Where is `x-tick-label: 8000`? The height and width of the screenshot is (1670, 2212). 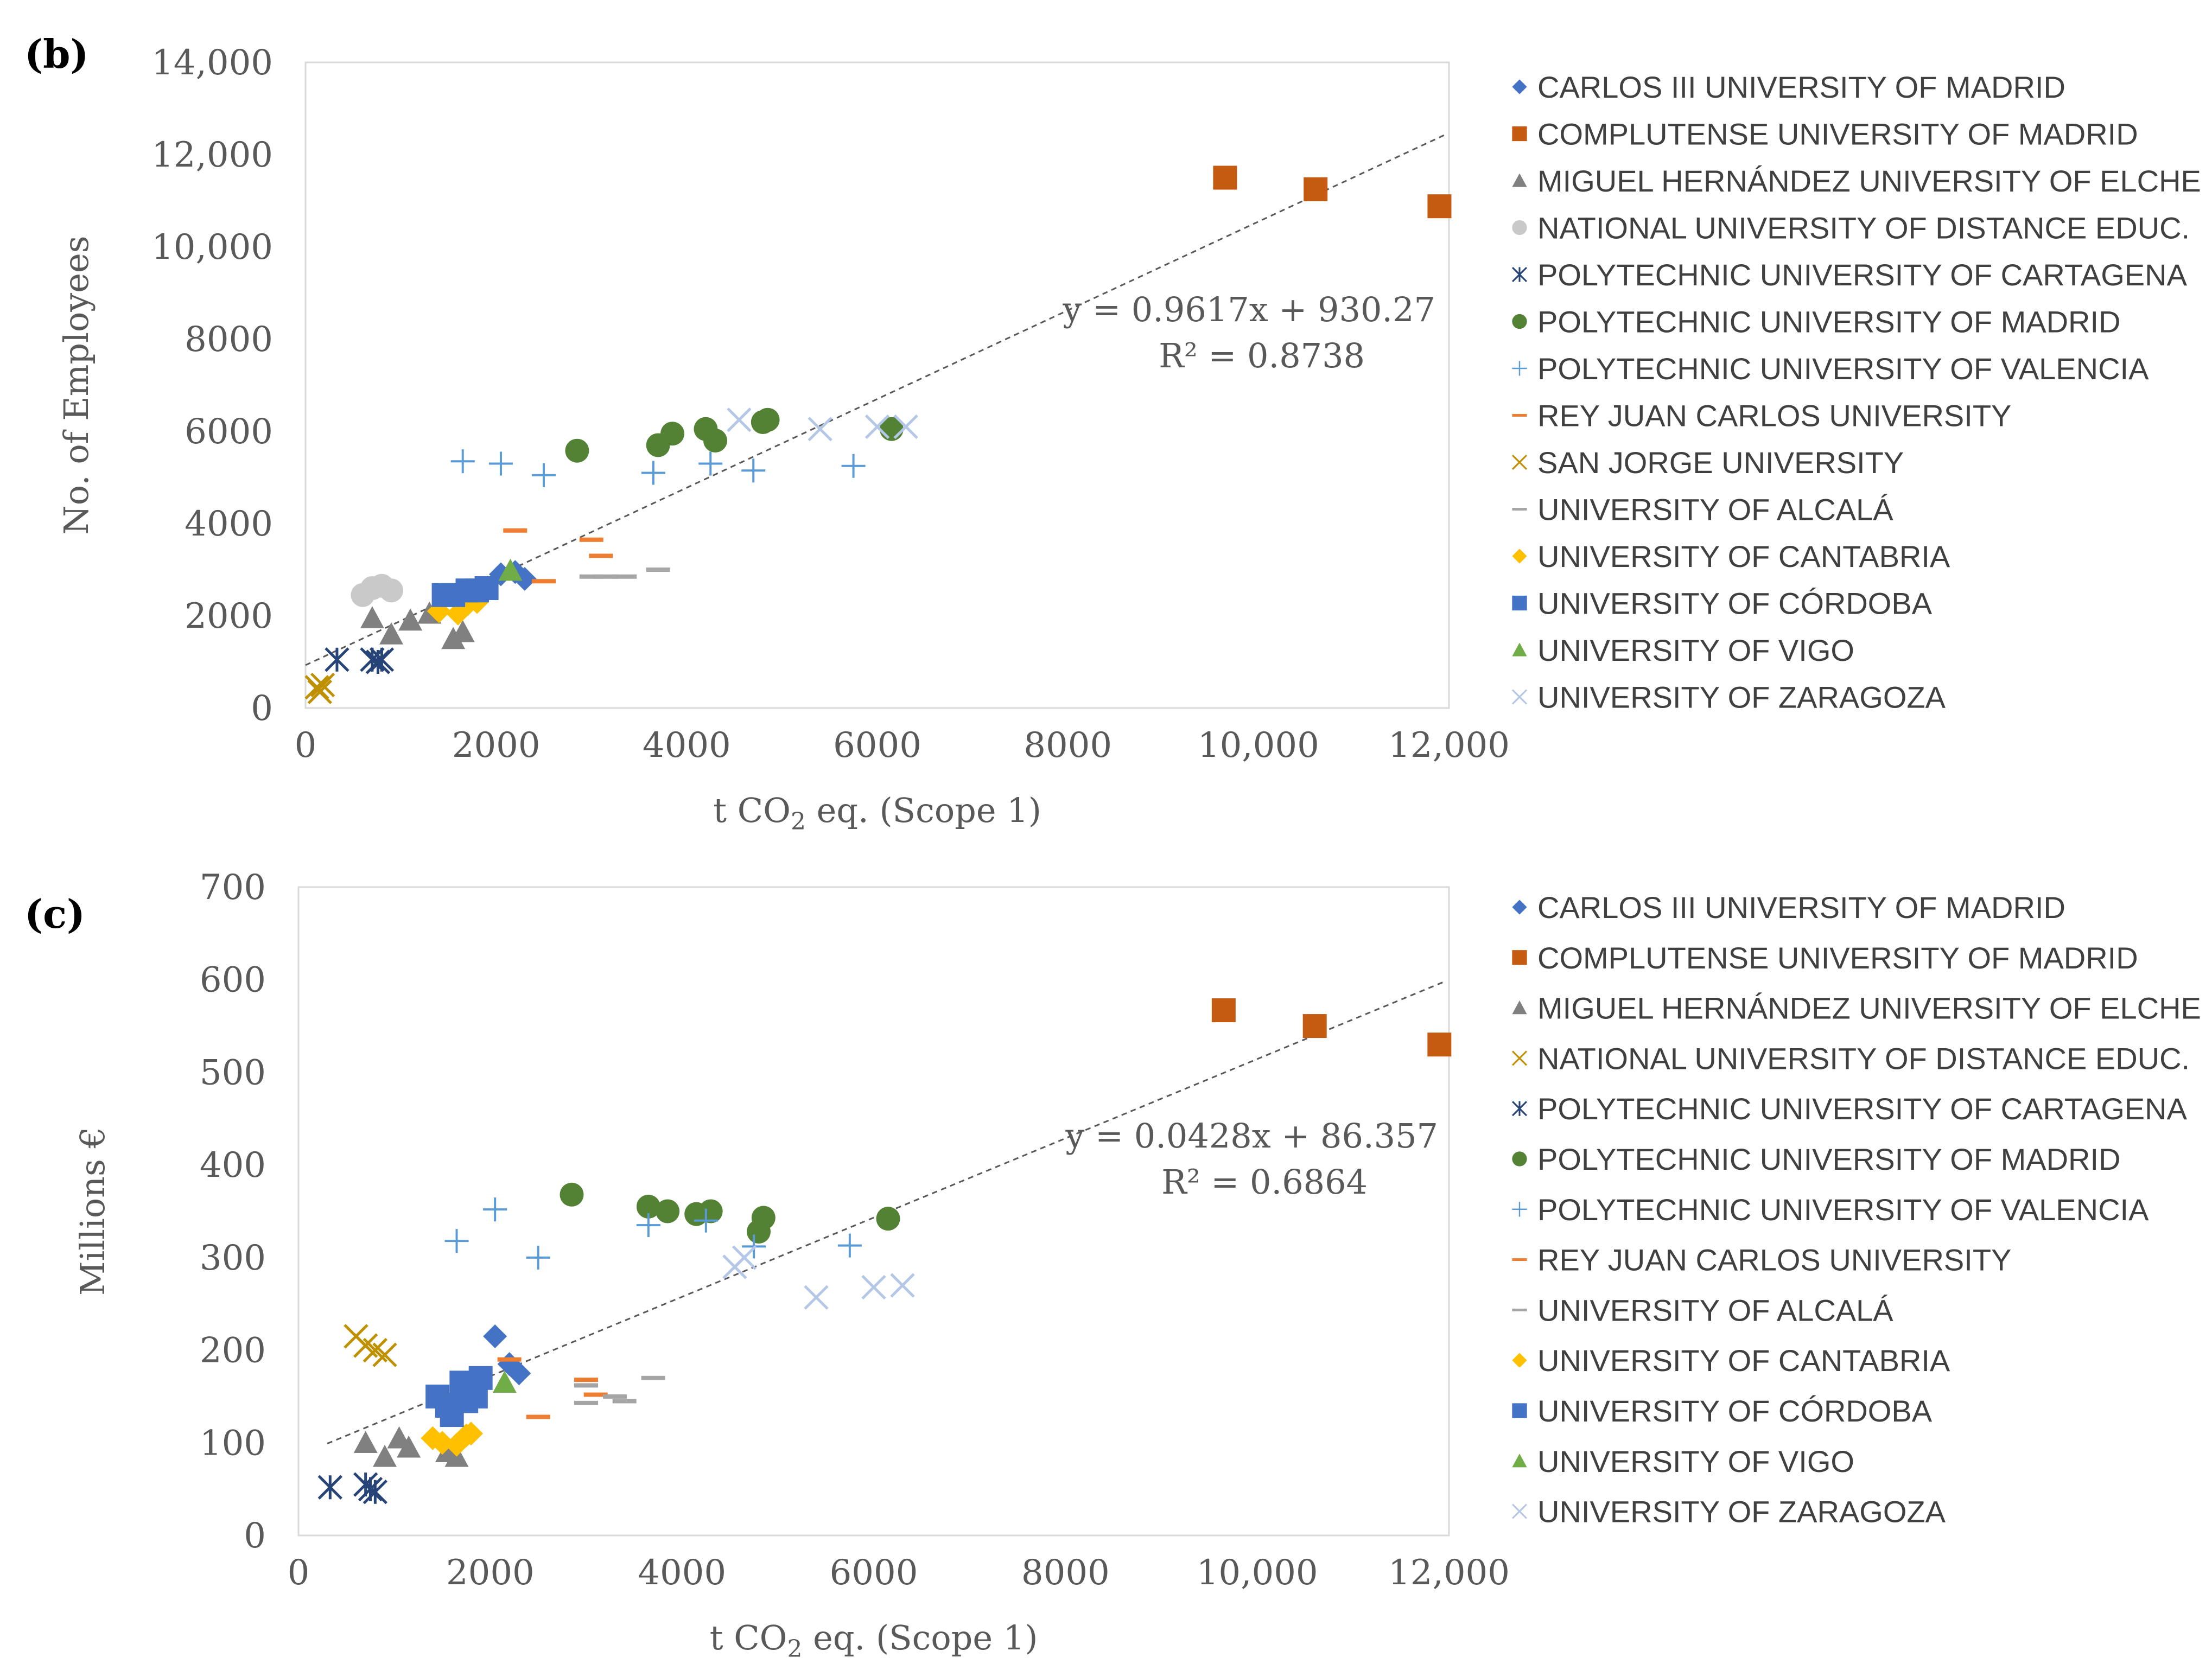
x-tick-label: 8000 is located at coordinates (1065, 1573).